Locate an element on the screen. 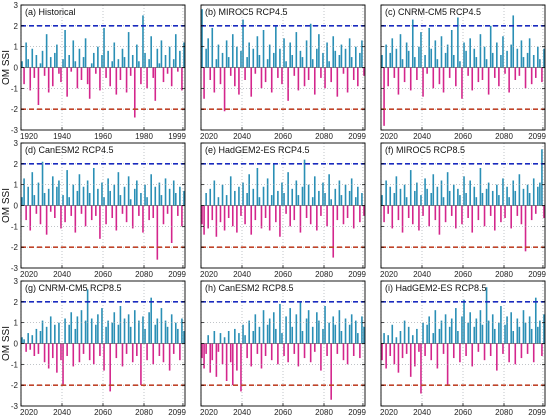 The width and height of the screenshot is (550, 419). x-tick-label: 1980 is located at coordinates (144, 136).